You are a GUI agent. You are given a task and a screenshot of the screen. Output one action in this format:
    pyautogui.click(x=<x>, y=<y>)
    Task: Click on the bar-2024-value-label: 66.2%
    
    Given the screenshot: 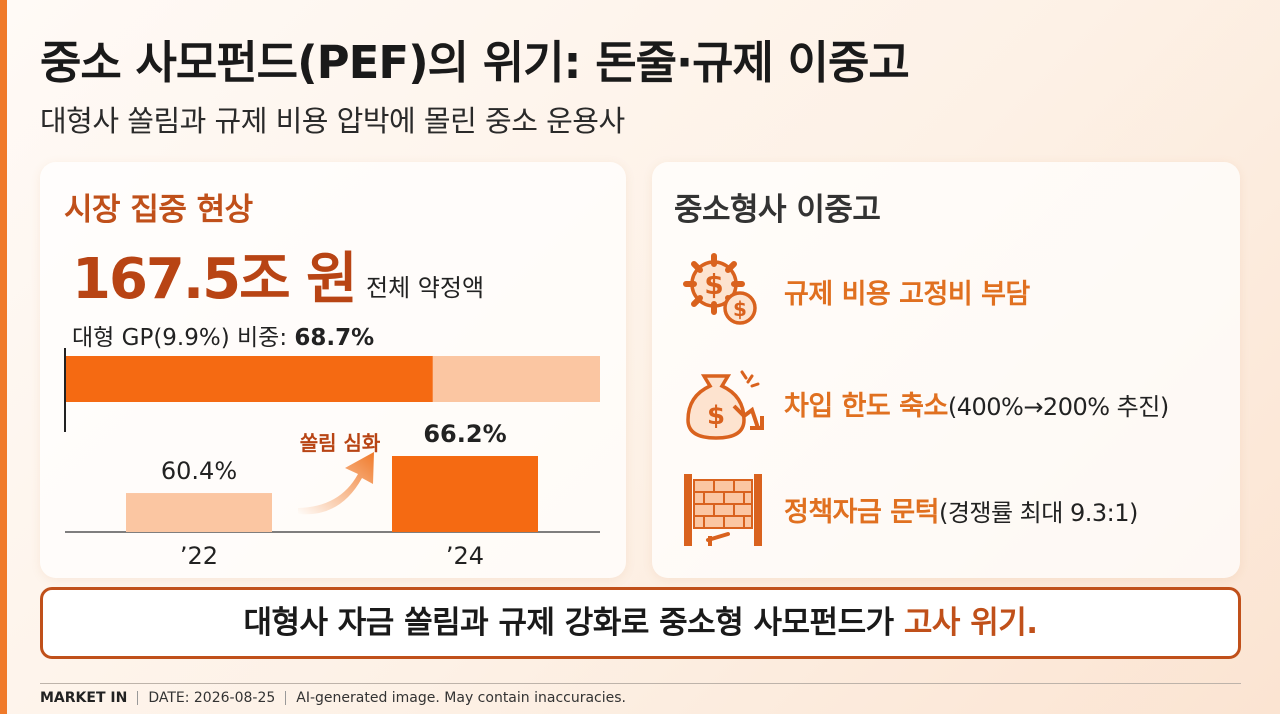 What is the action you would take?
    pyautogui.click(x=464, y=434)
    